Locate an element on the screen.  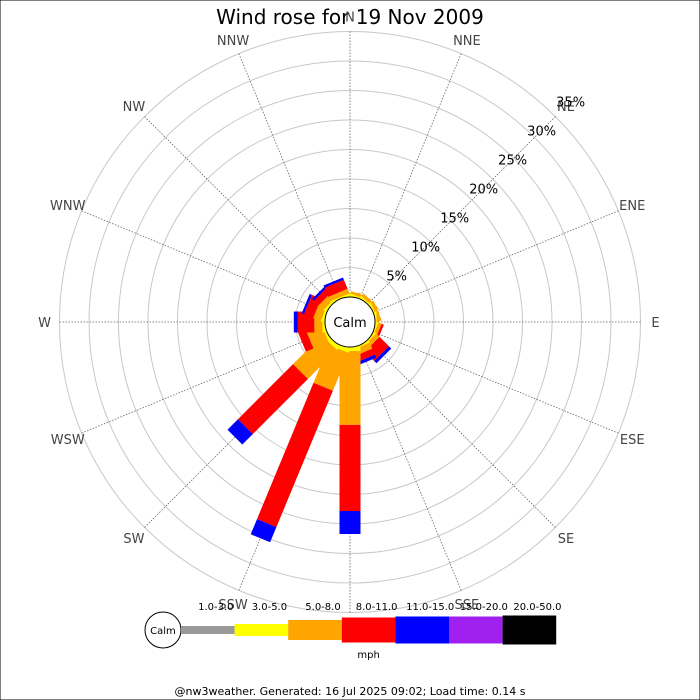
legend-swatch-3.0-5.0 is located at coordinates (261, 630).